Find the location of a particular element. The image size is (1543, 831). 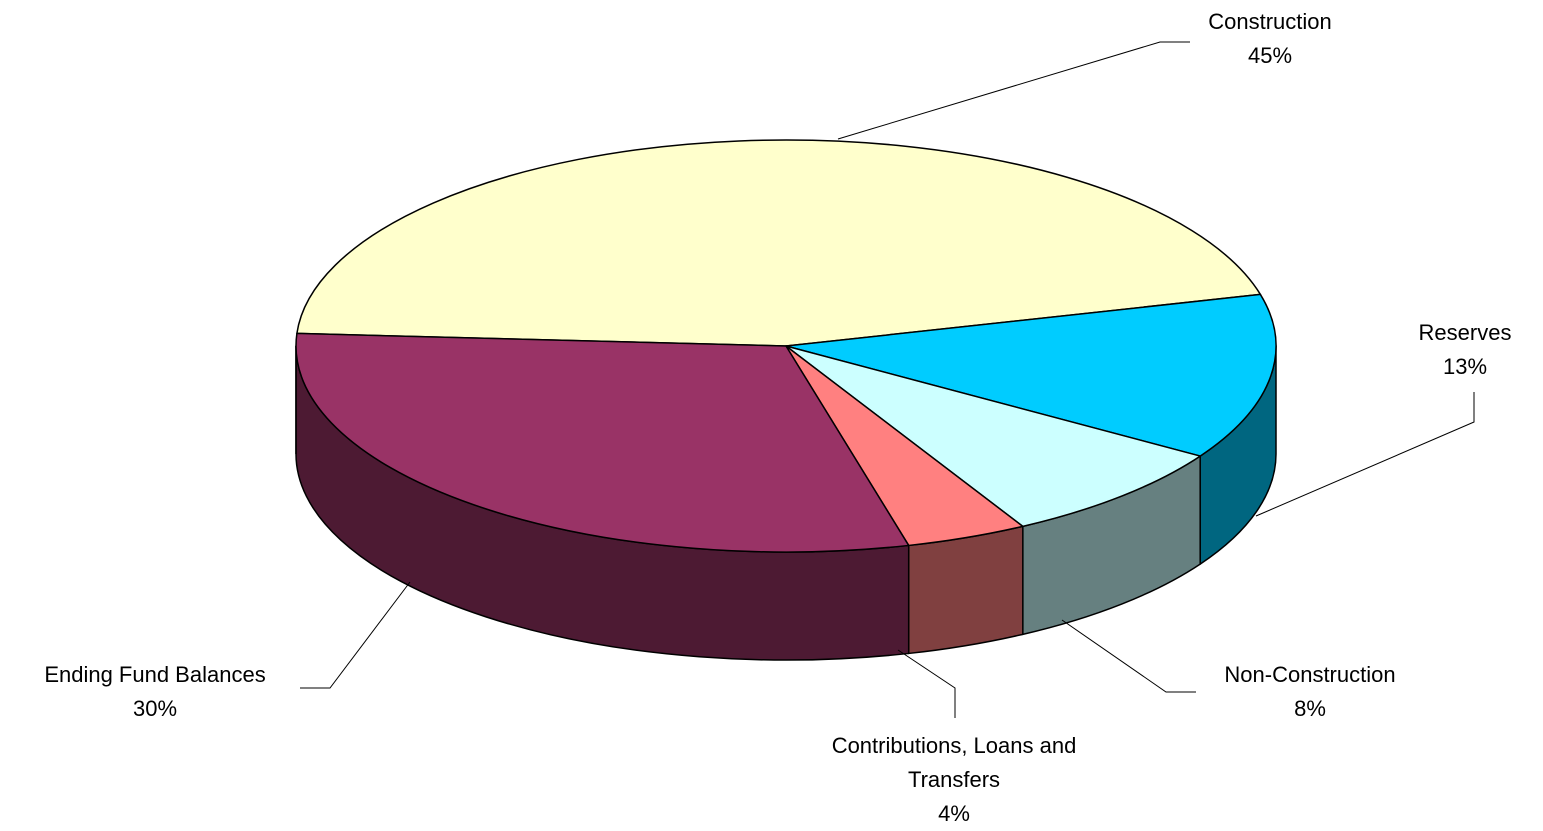

label-ending-fund-balances-pct: 30% is located at coordinates (155, 708).